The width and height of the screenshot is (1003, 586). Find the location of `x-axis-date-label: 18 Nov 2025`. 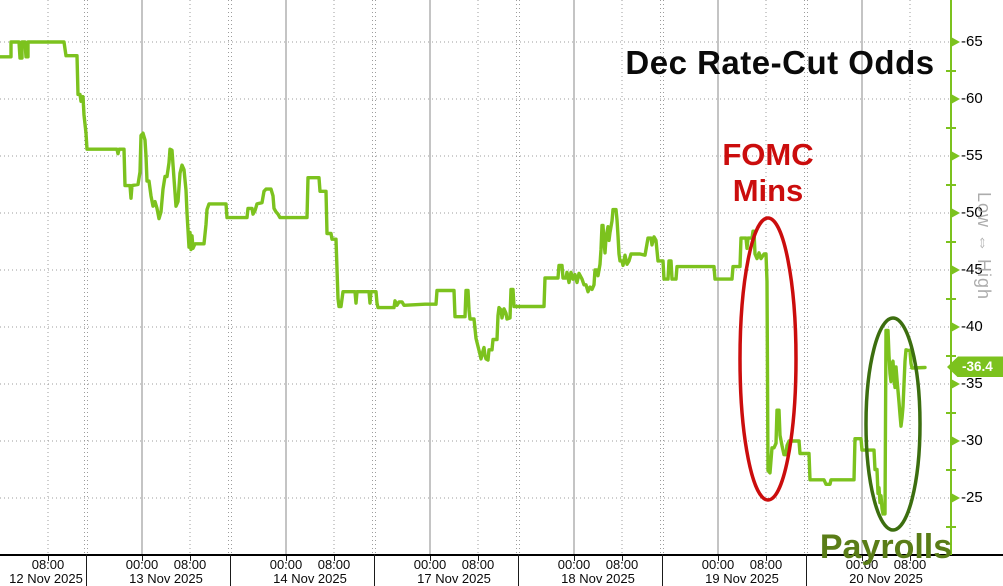

x-axis-date-label: 18 Nov 2025 is located at coordinates (598, 578).